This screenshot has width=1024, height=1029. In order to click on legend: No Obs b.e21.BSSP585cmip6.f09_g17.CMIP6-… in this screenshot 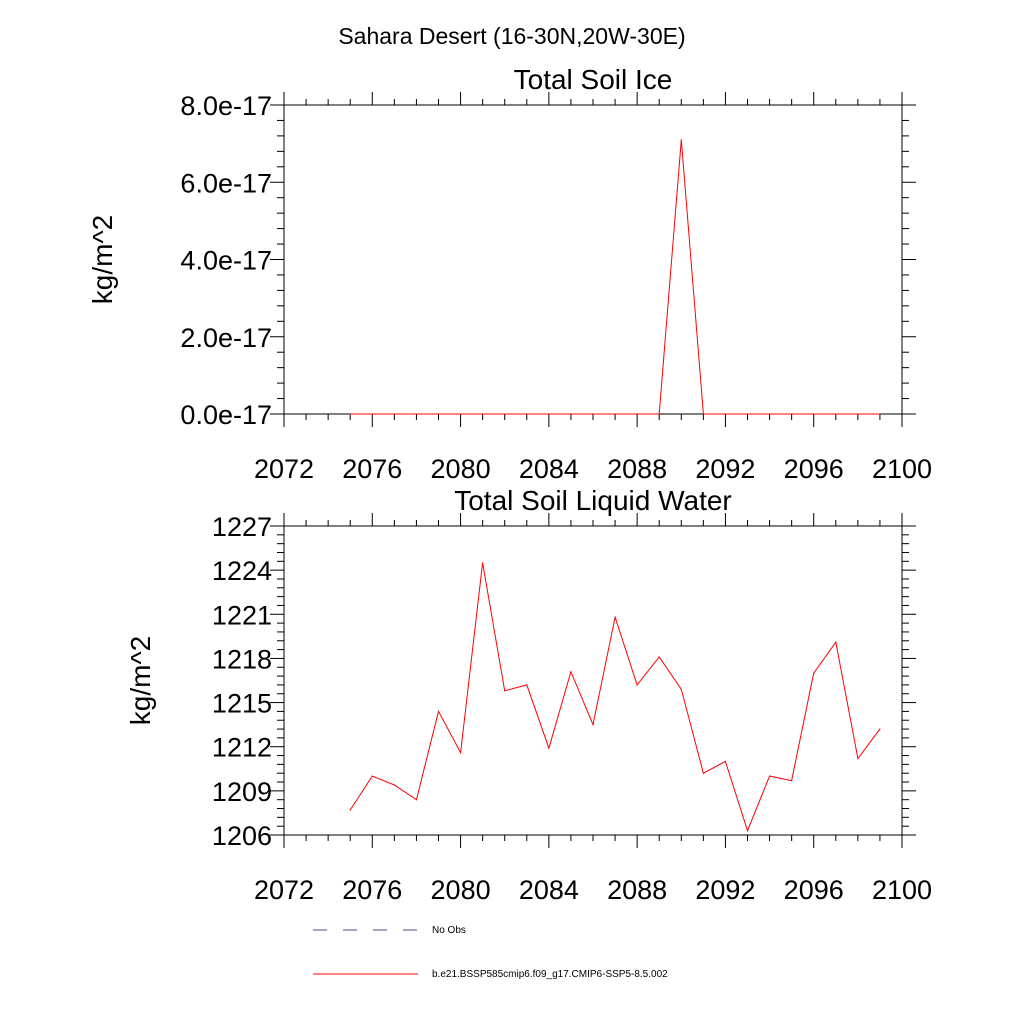, I will do `click(490, 952)`.